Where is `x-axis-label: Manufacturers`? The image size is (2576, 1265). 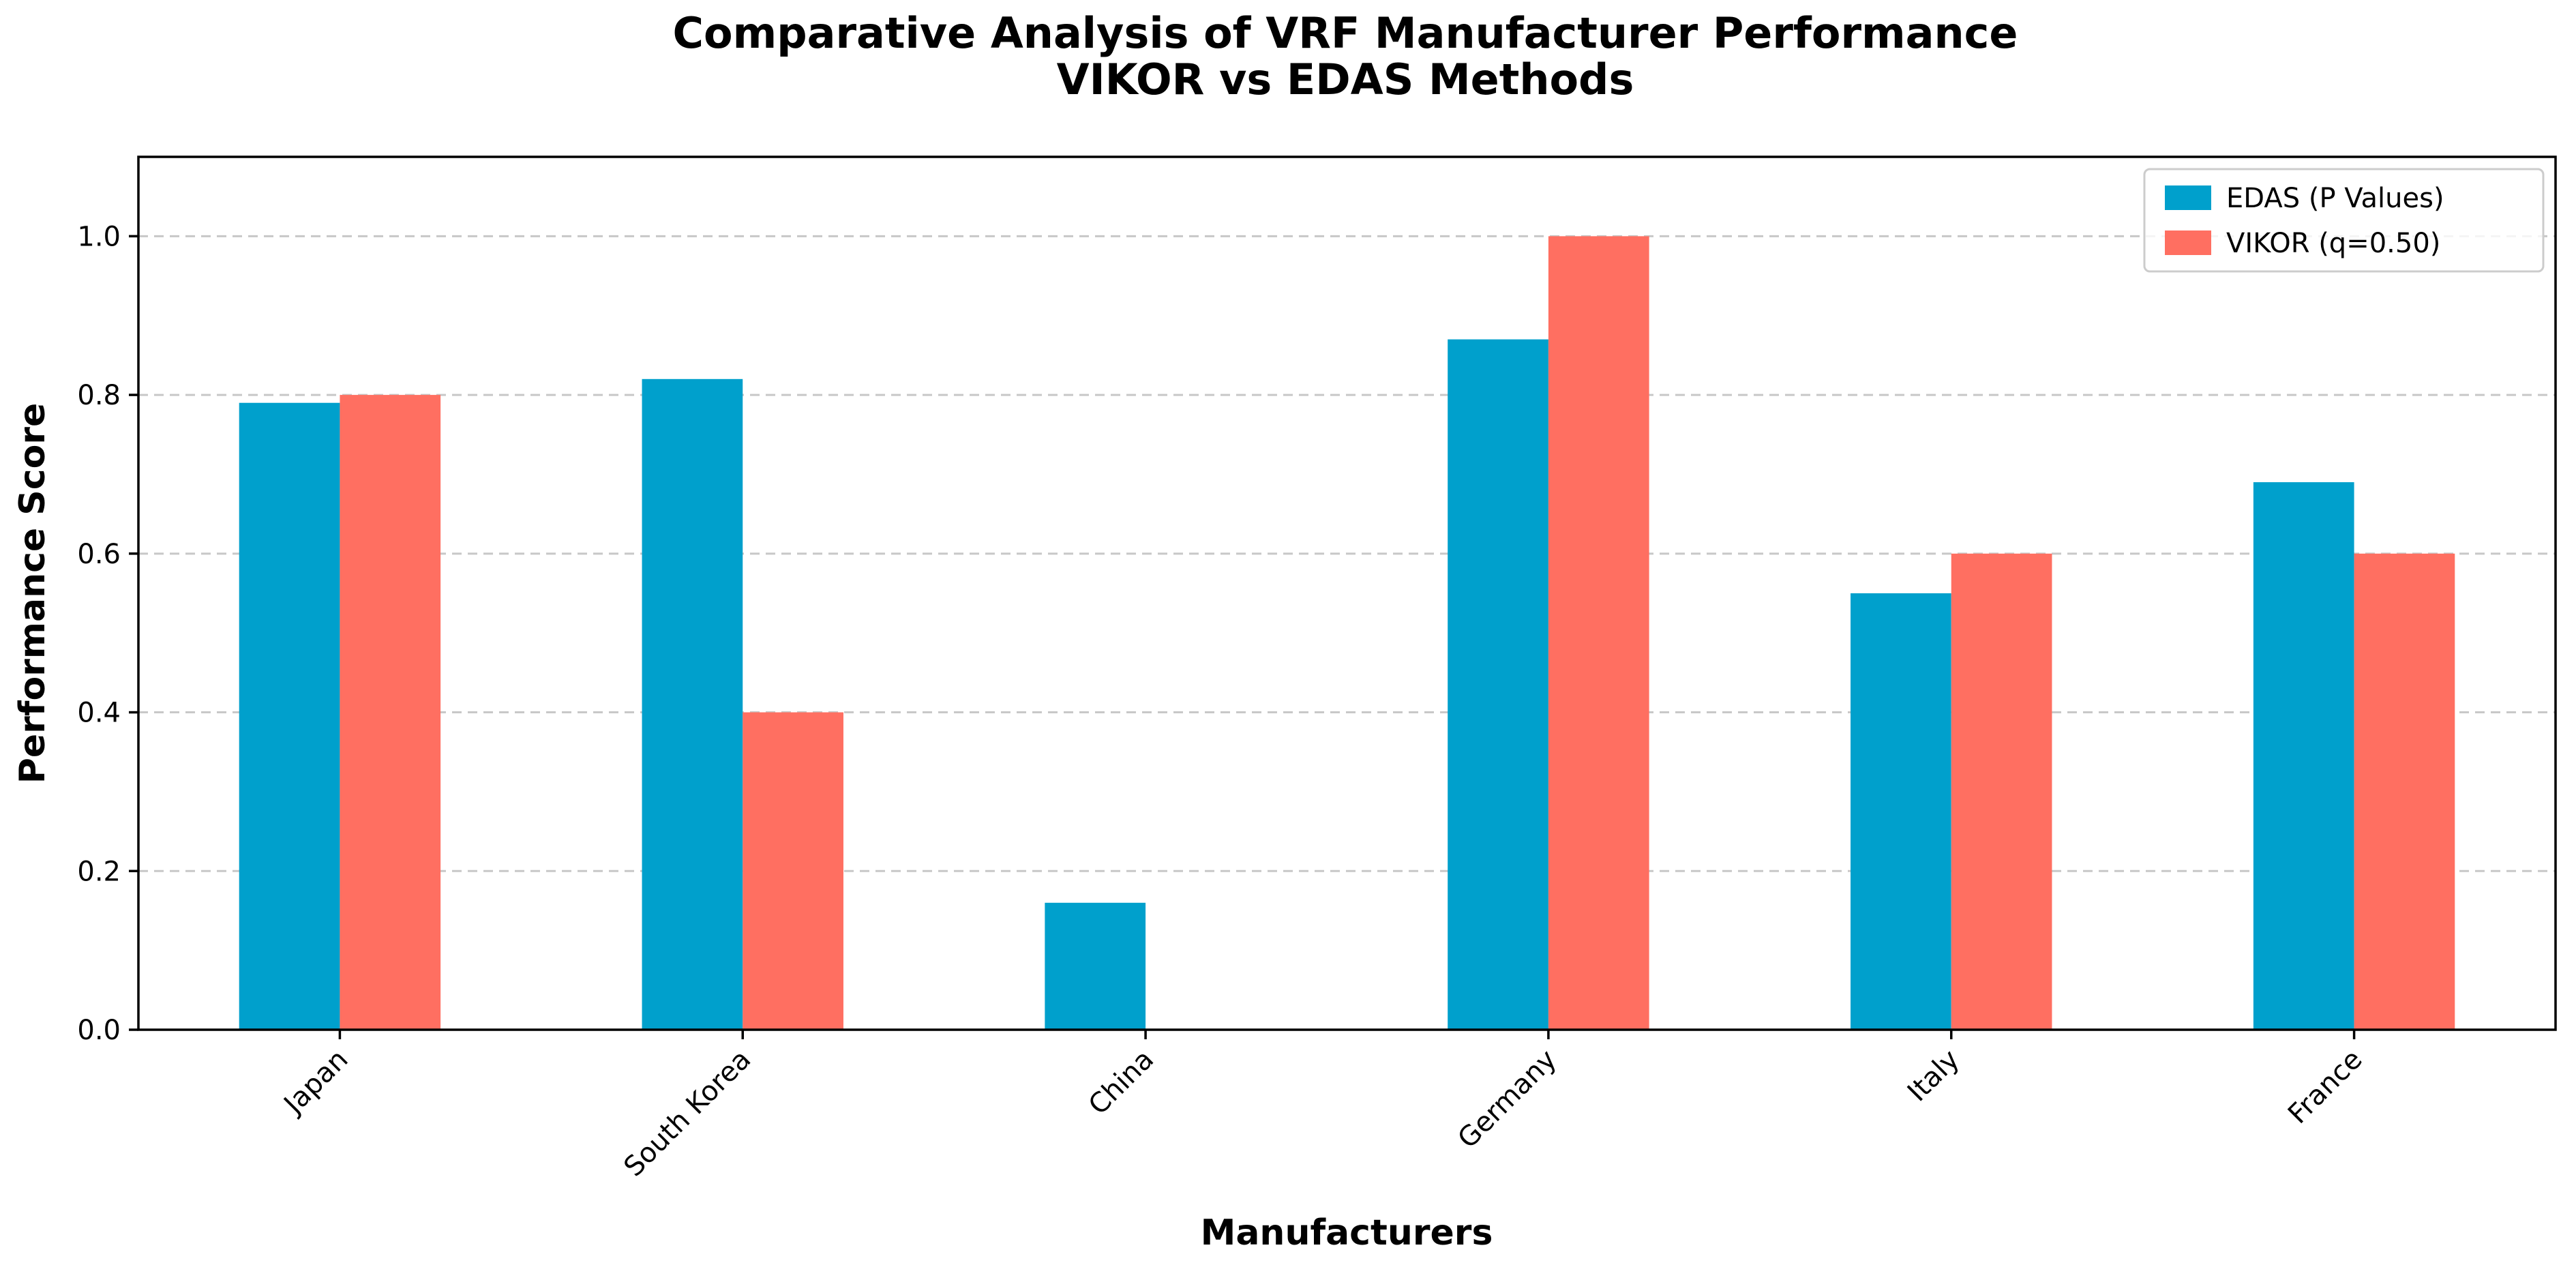 x-axis-label: Manufacturers is located at coordinates (1347, 1232).